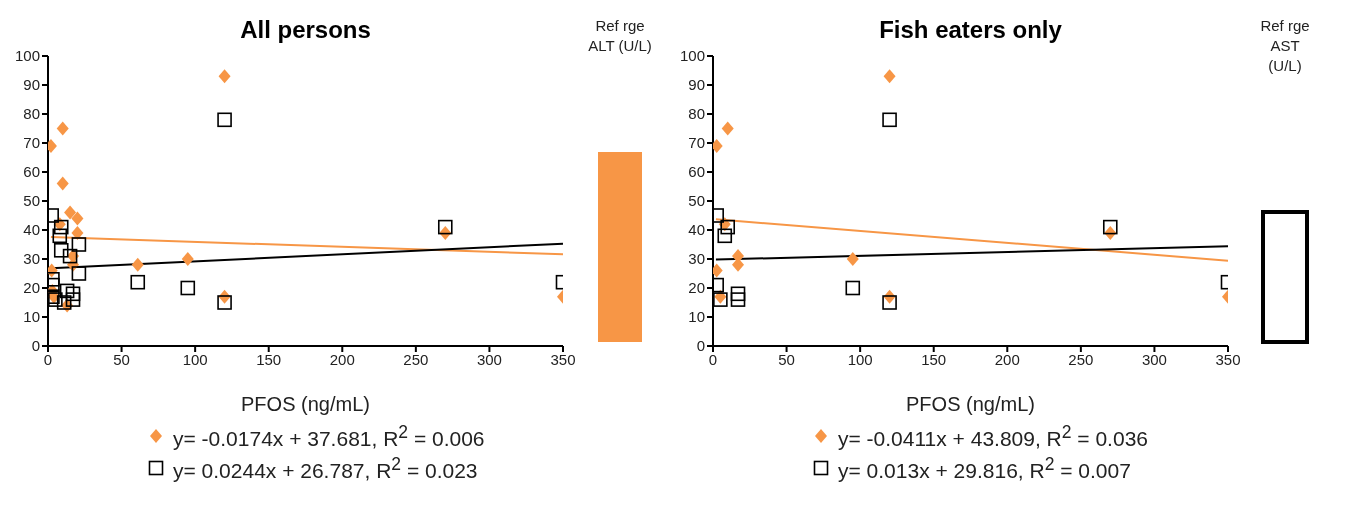 The image size is (1351, 523). What do you see at coordinates (305, 30) in the screenshot?
I see `chart-title: All persons` at bounding box center [305, 30].